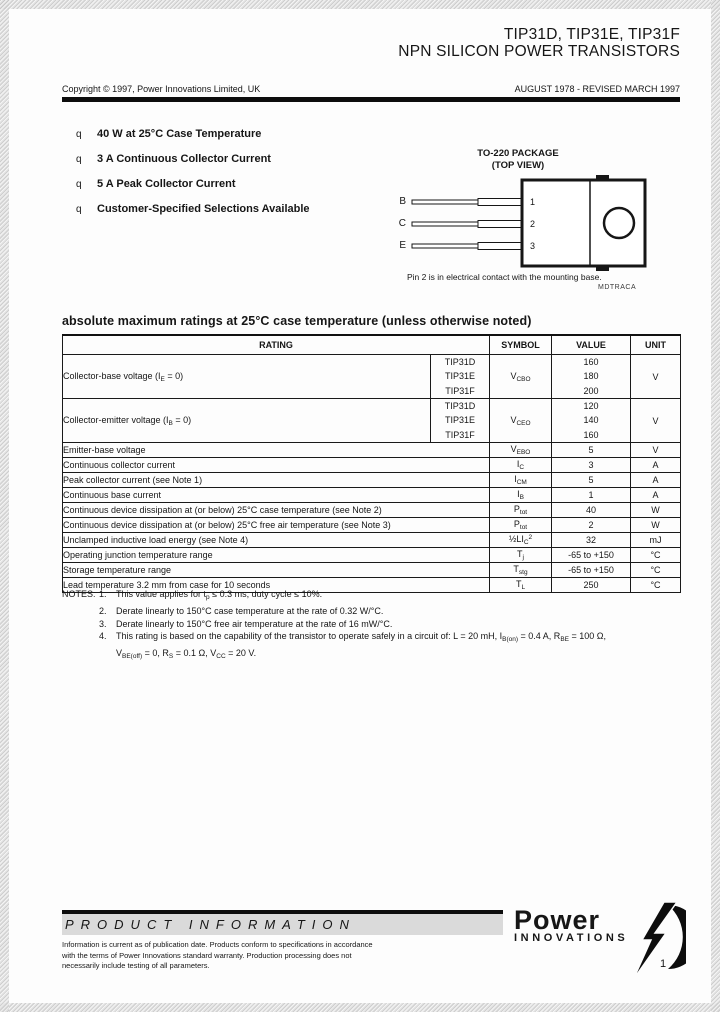 The image size is (720, 1012). I want to click on value-cell: 5, so click(591, 450).